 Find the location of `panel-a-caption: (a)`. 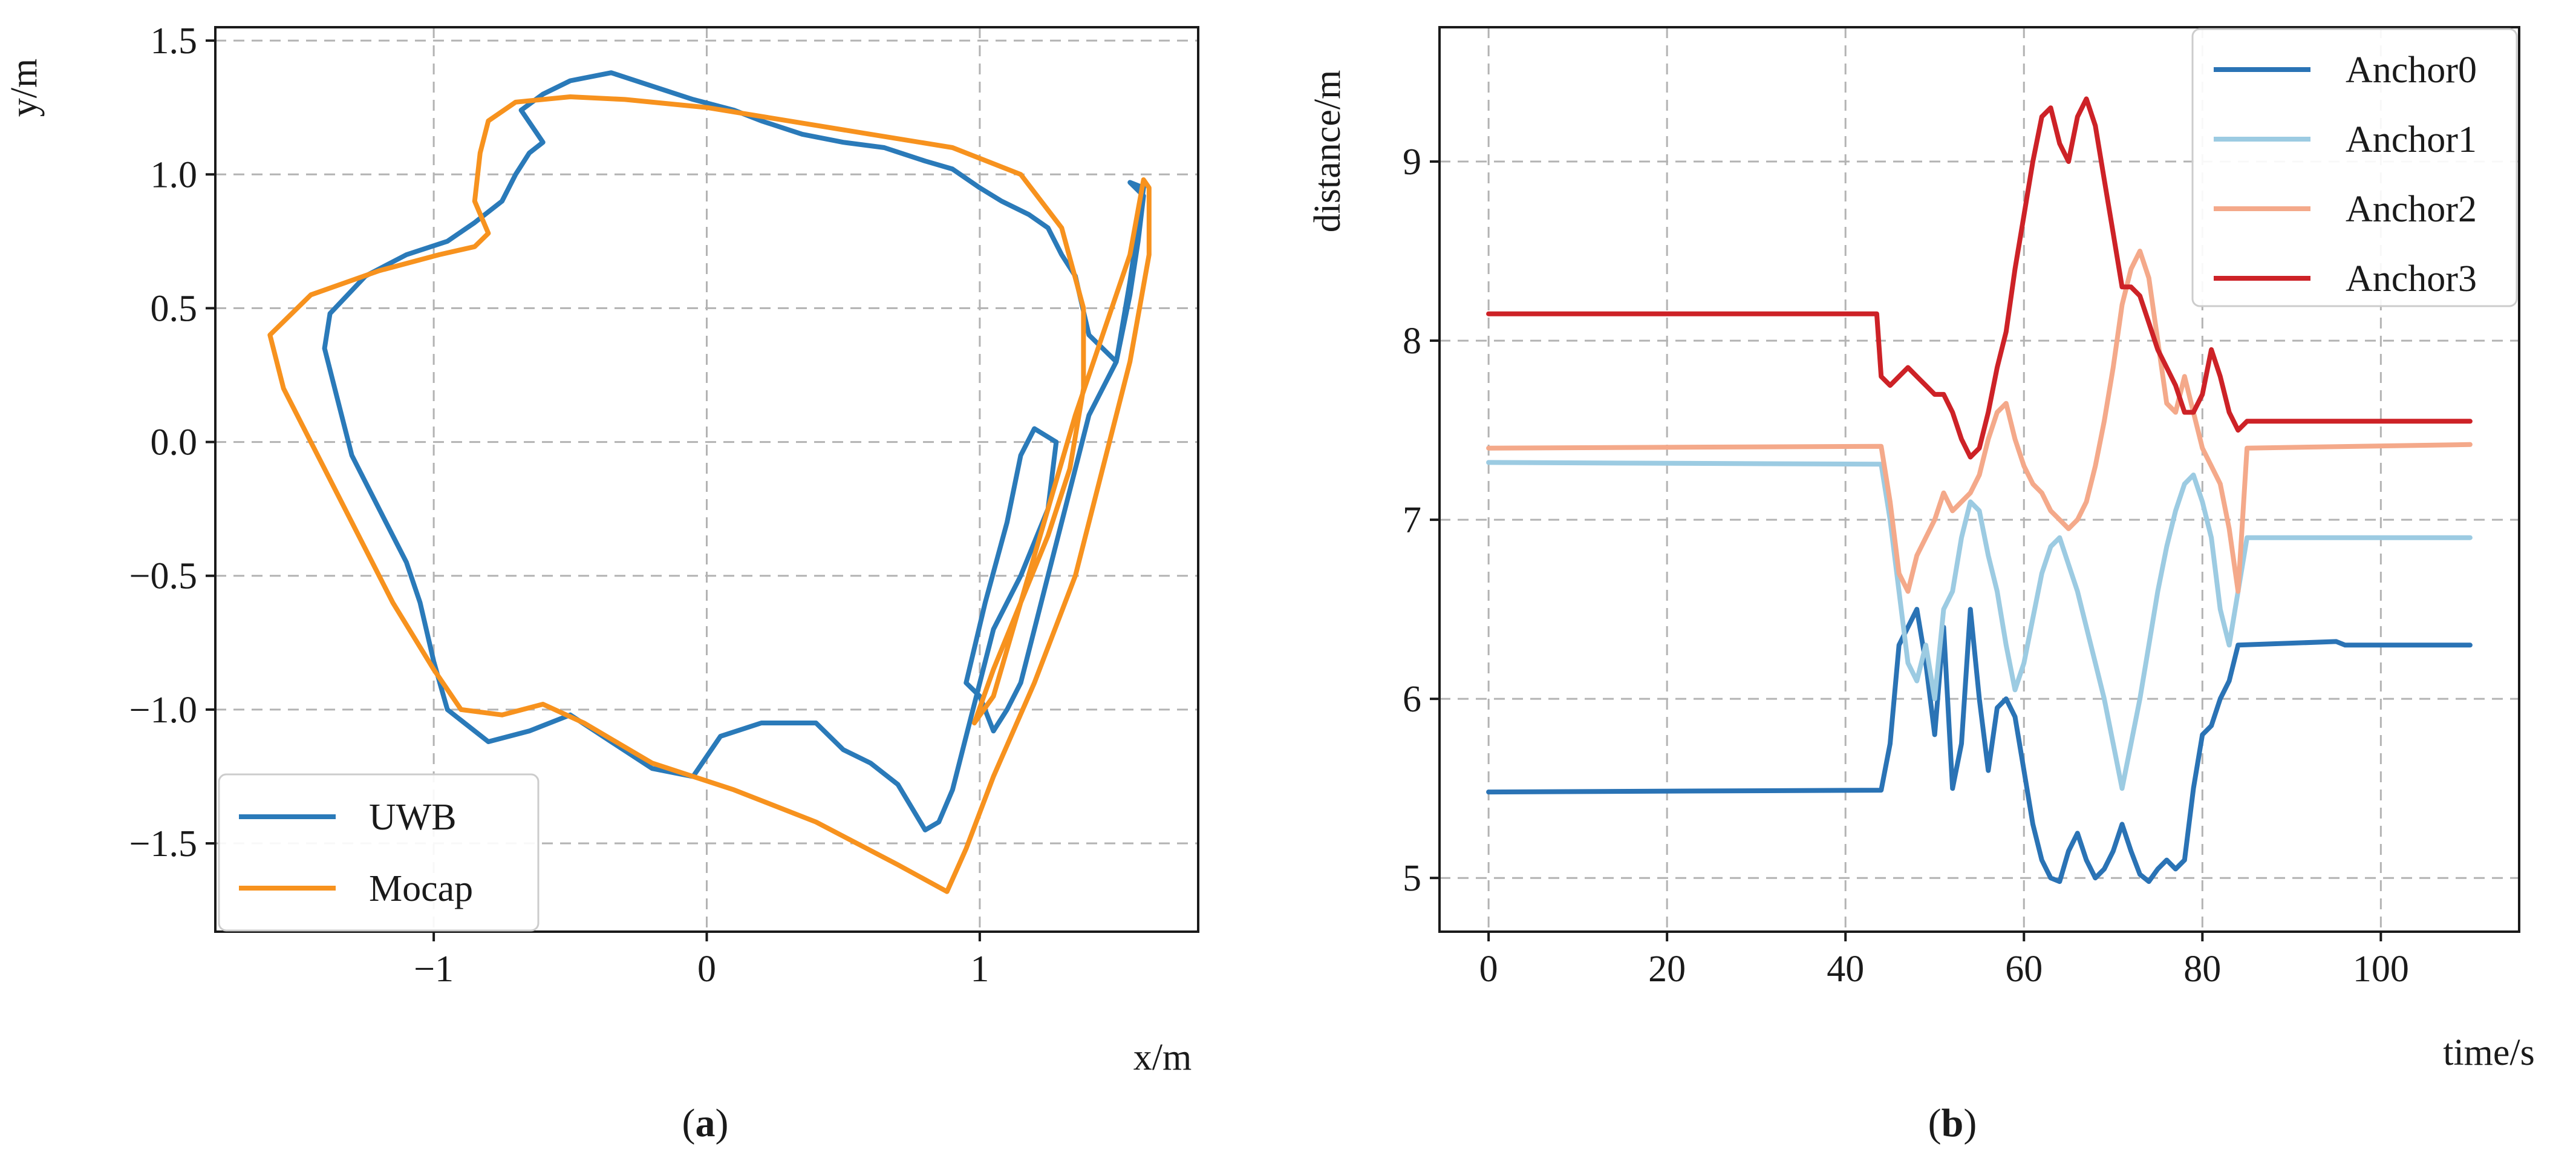

panel-a-caption: (a) is located at coordinates (705, 1123).